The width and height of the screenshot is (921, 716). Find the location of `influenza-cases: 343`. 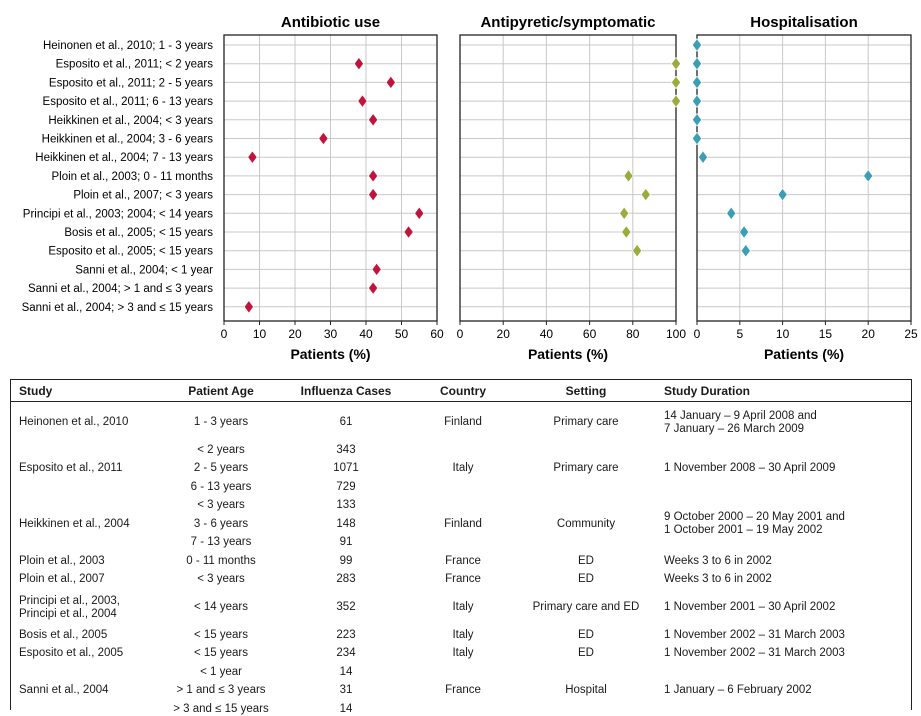

influenza-cases: 343 is located at coordinates (346, 449).